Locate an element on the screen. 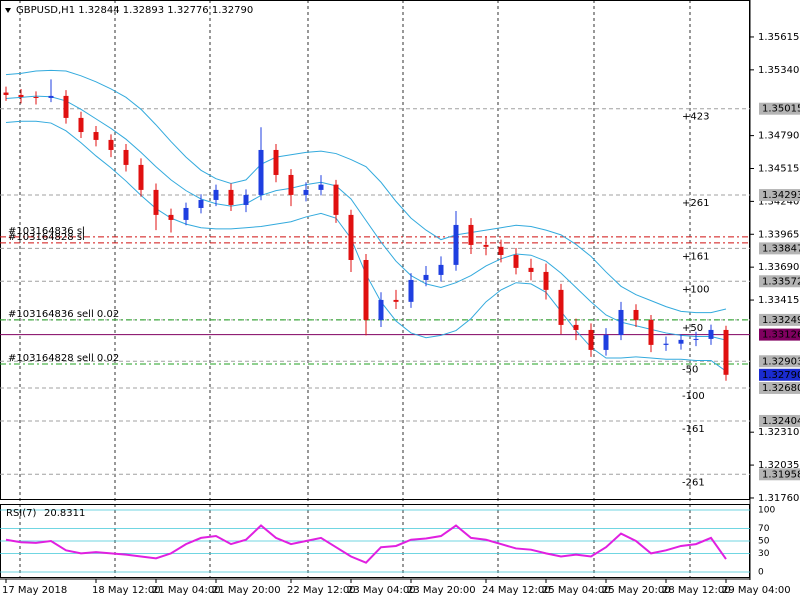 The height and width of the screenshot is (600, 800). y-tick-label: 1.33415 is located at coordinates (778, 300).